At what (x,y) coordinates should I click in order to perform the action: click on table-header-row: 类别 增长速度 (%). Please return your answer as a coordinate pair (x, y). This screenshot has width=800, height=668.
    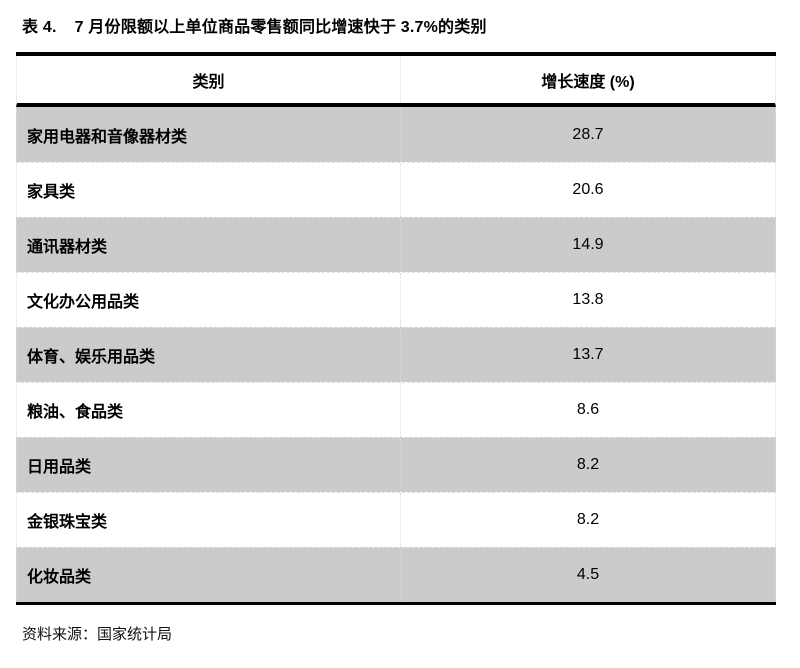
    Looking at the image, I should click on (396, 81).